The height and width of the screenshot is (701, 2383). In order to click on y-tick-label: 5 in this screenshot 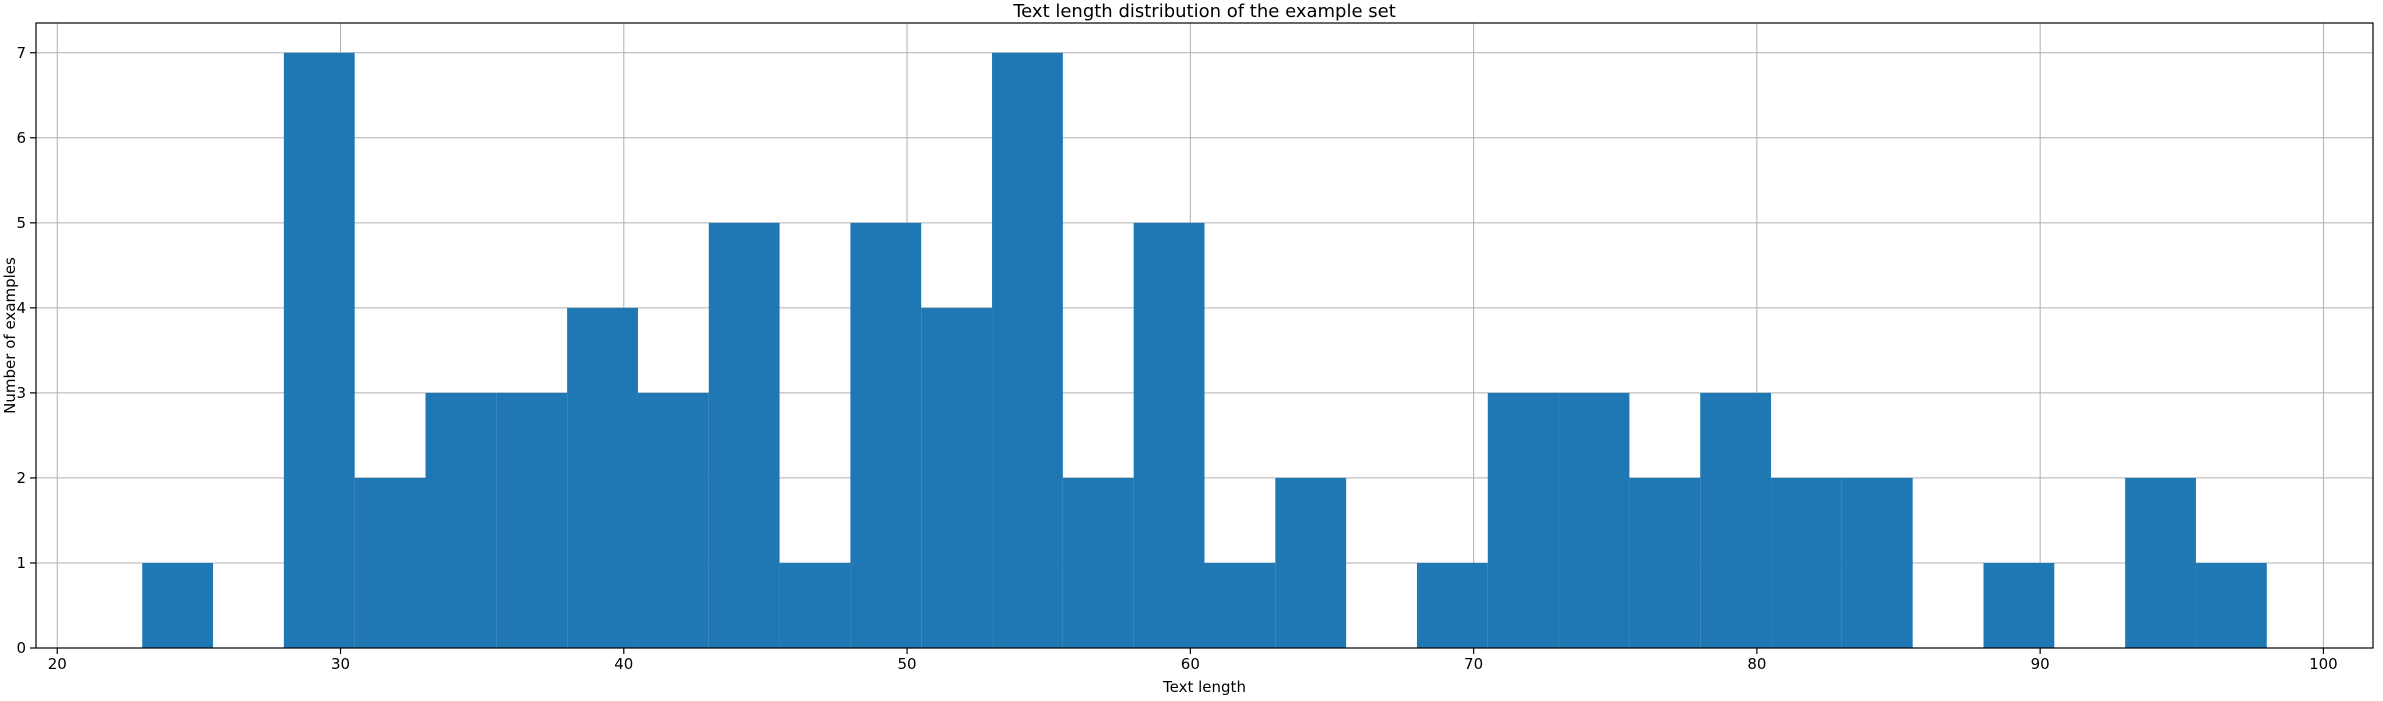, I will do `click(21, 223)`.